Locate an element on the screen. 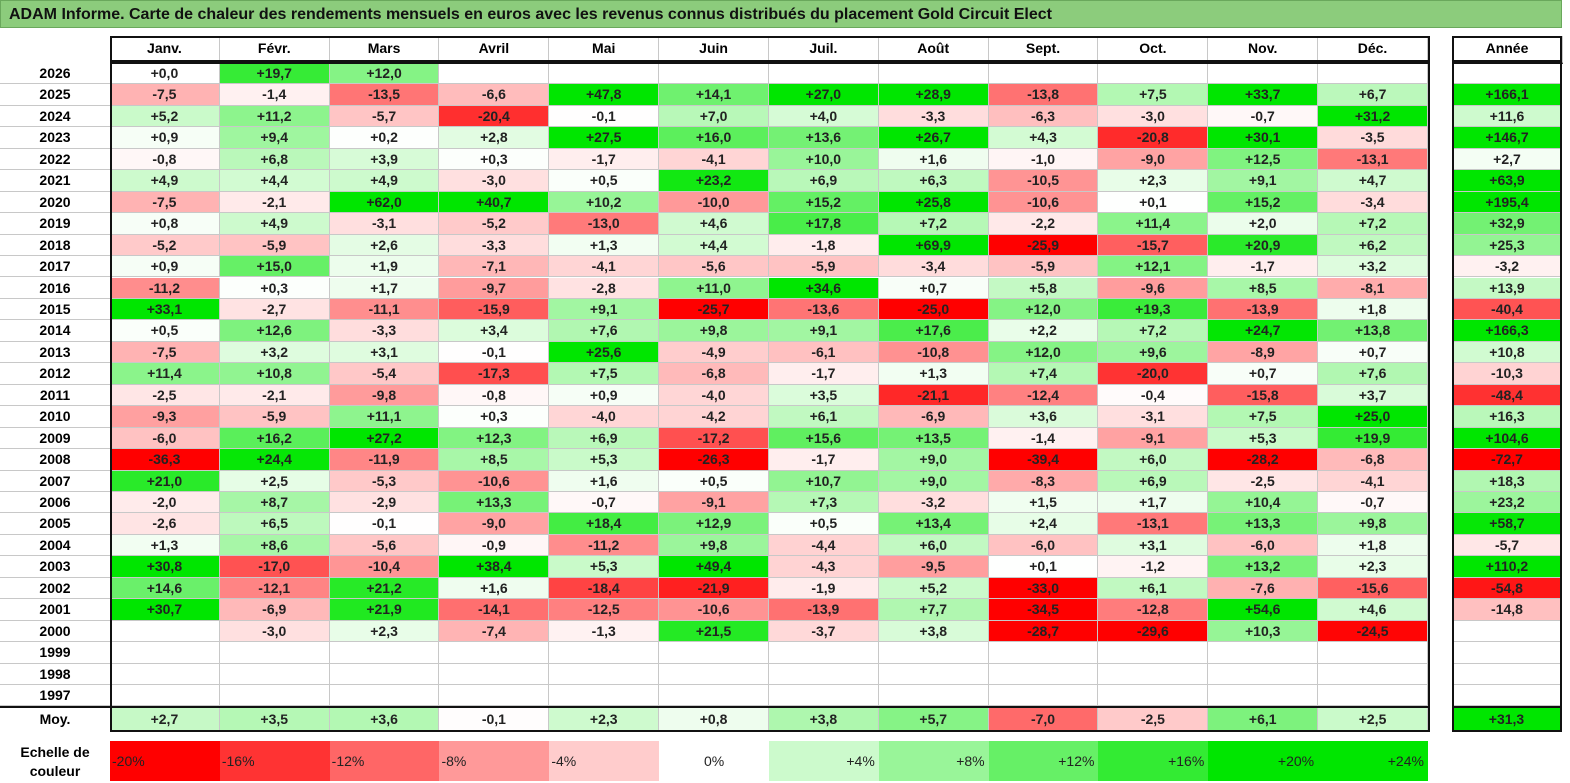  heat-cell: +0,9 is located at coordinates (604, 395).